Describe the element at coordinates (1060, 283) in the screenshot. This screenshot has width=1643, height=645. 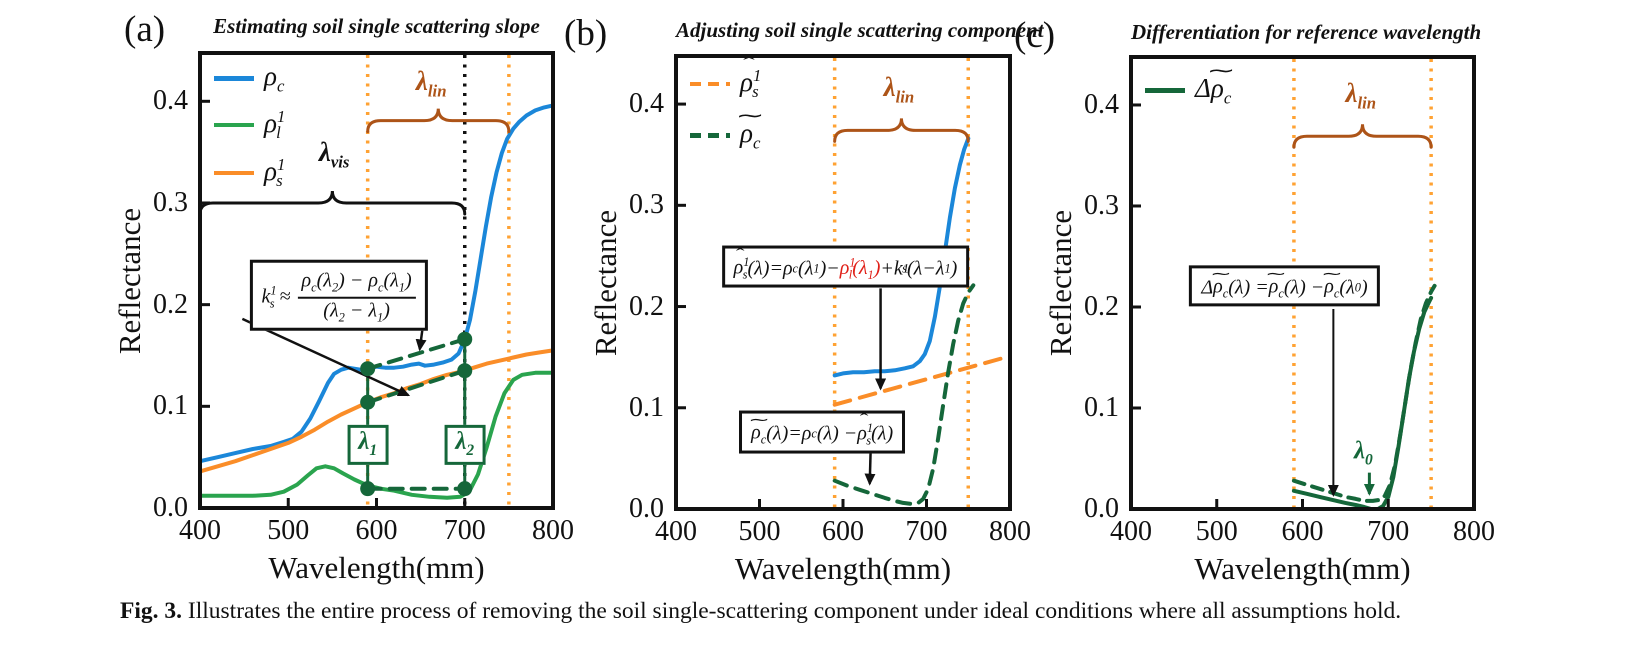
I see `y-axis-label-c: Reflectance` at that location.